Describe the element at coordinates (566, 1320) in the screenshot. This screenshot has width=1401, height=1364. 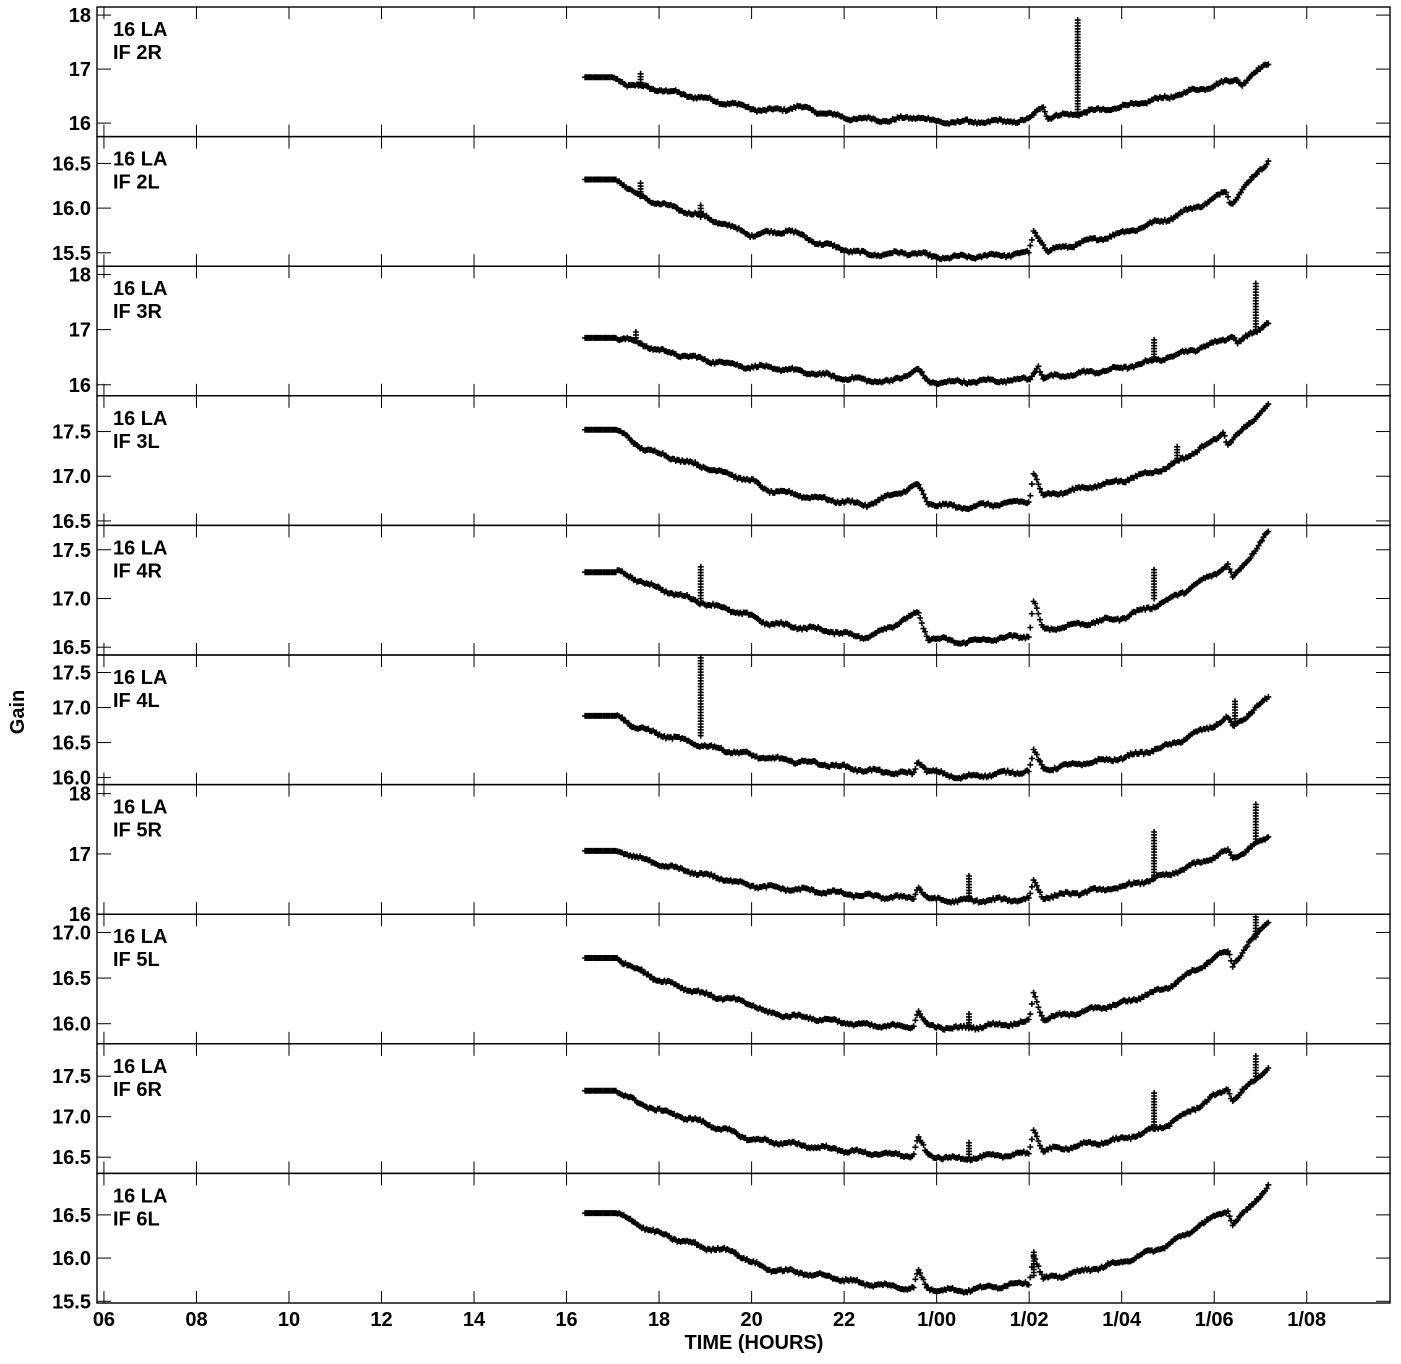
I see `x-tick-label: 16` at that location.